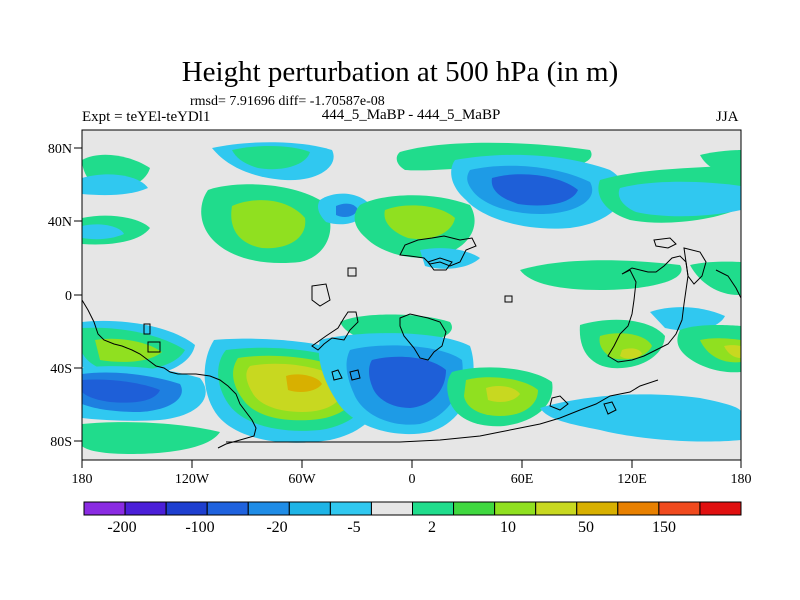  I want to click on colorbar, so click(412, 508).